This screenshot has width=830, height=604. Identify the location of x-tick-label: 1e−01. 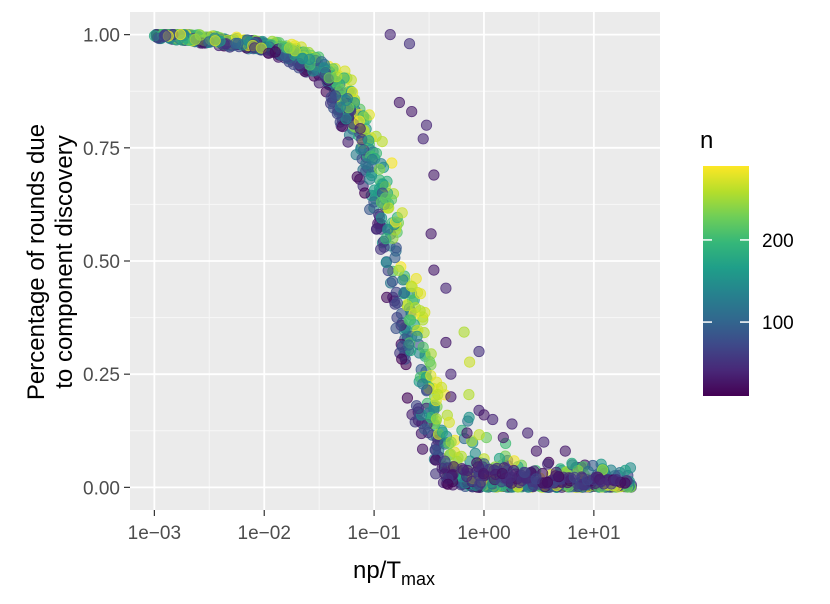
(373, 533).